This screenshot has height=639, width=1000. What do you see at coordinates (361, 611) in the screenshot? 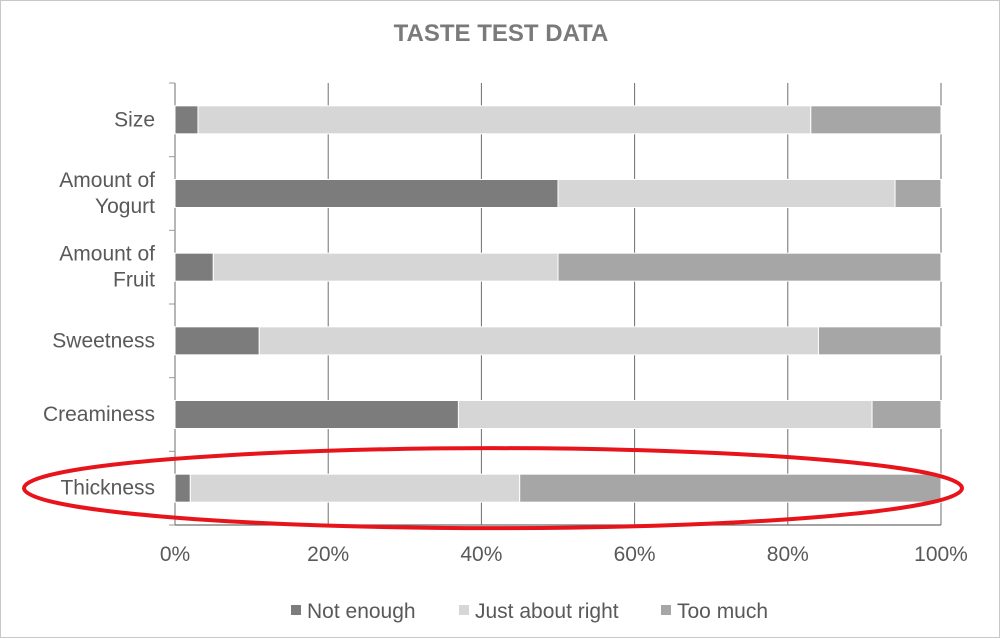
I see `legend-label: Not enough` at bounding box center [361, 611].